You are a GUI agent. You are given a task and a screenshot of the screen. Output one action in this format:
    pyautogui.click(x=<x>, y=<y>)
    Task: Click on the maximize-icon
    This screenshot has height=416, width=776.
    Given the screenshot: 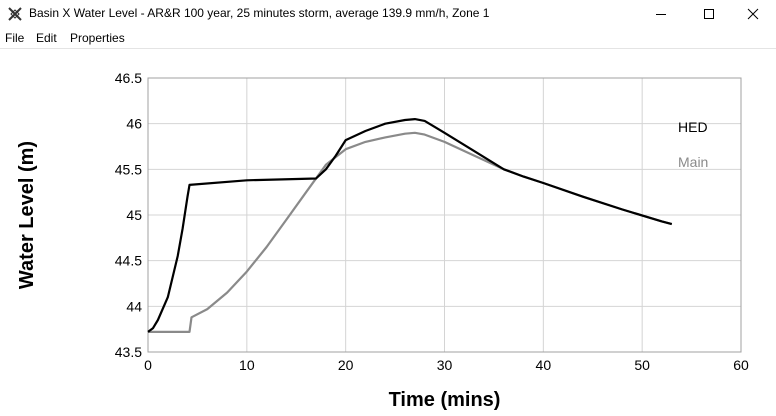 What is the action you would take?
    pyautogui.click(x=709, y=14)
    